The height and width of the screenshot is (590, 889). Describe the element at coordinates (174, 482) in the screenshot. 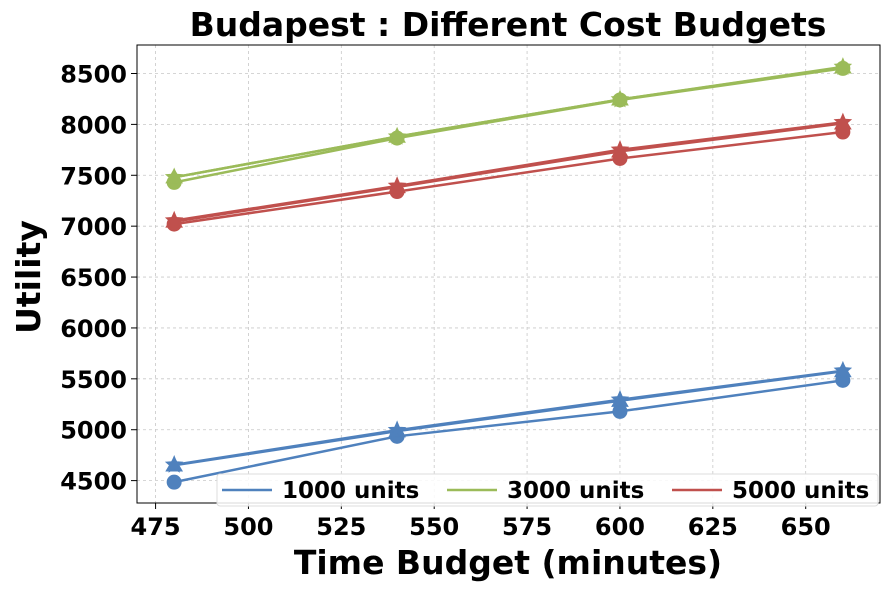

I see `data-point-circle` at that location.